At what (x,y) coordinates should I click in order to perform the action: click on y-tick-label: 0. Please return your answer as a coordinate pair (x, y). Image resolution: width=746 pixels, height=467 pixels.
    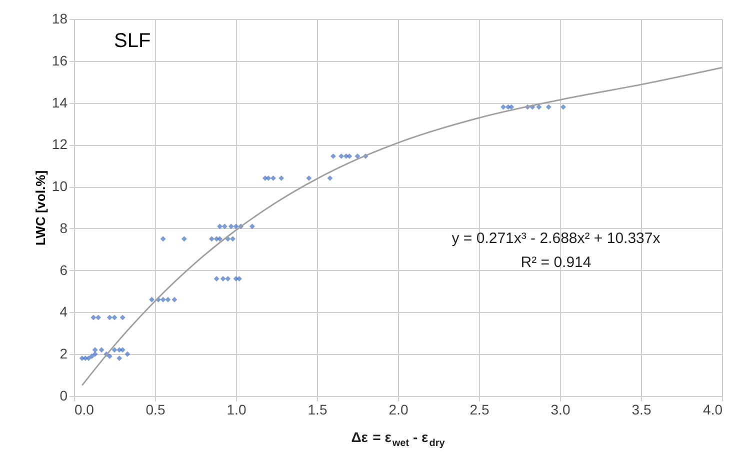
    Looking at the image, I should click on (64, 396).